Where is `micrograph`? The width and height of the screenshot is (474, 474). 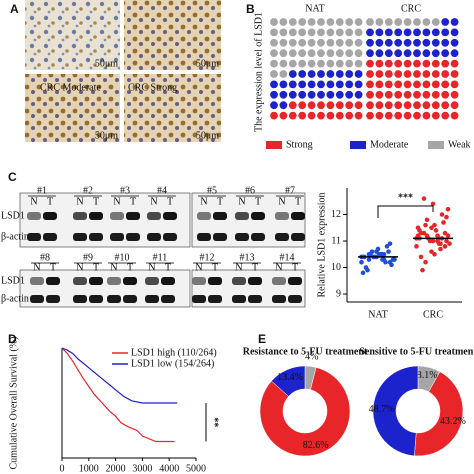
micrograph is located at coordinates (72, 35).